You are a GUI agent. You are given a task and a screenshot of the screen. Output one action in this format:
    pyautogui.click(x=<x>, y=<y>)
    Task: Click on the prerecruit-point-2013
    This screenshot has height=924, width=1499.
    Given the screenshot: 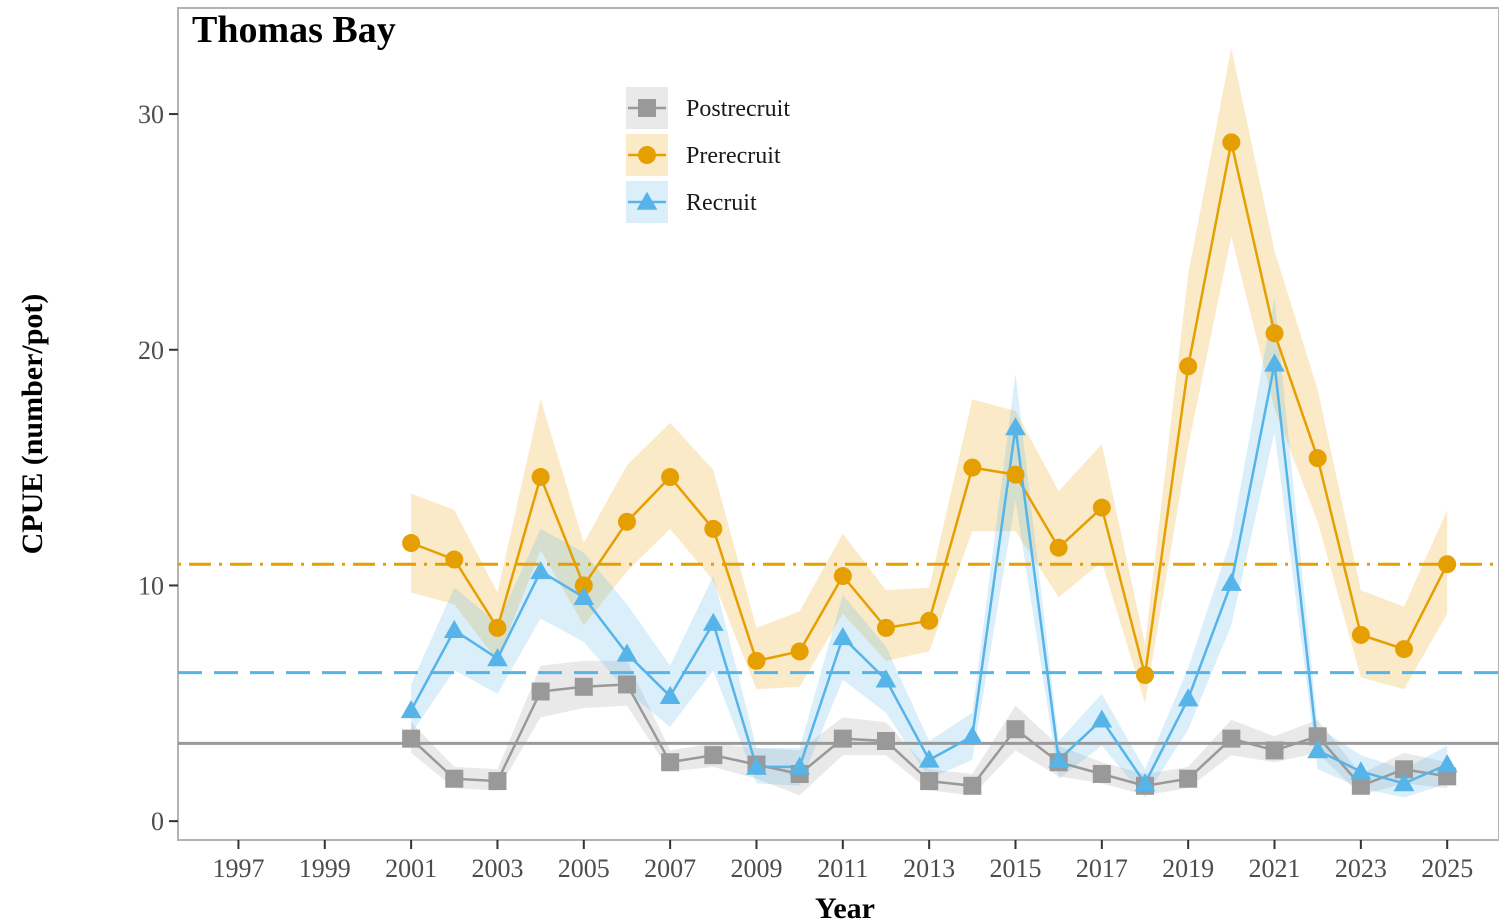 What is the action you would take?
    pyautogui.click(x=929, y=620)
    